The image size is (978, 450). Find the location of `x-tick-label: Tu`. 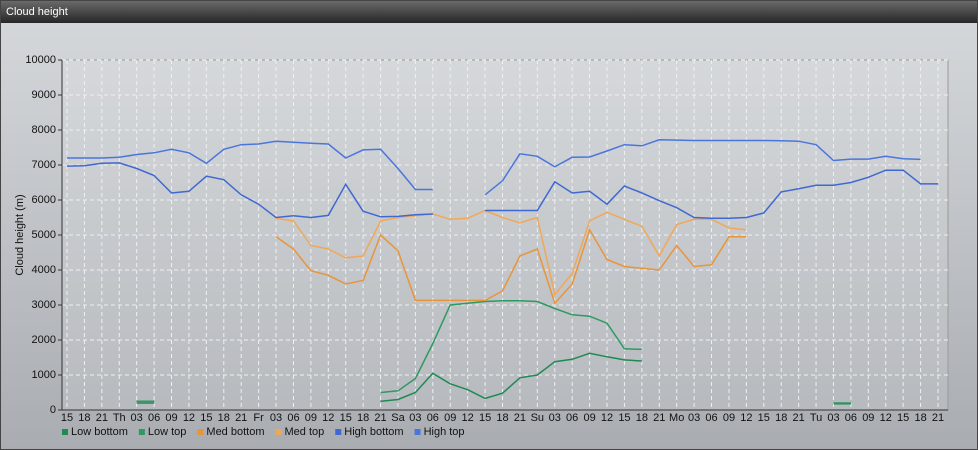

x-tick-label: Tu is located at coordinates (816, 418).